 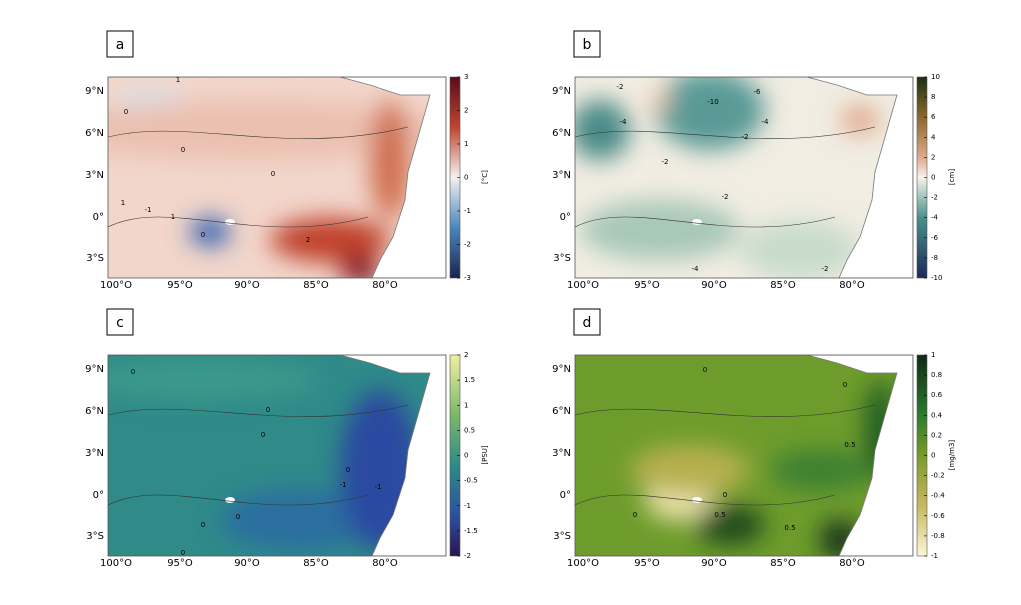 What do you see at coordinates (938, 516) in the screenshot?
I see `colorbar-tick-label: -0.6` at bounding box center [938, 516].